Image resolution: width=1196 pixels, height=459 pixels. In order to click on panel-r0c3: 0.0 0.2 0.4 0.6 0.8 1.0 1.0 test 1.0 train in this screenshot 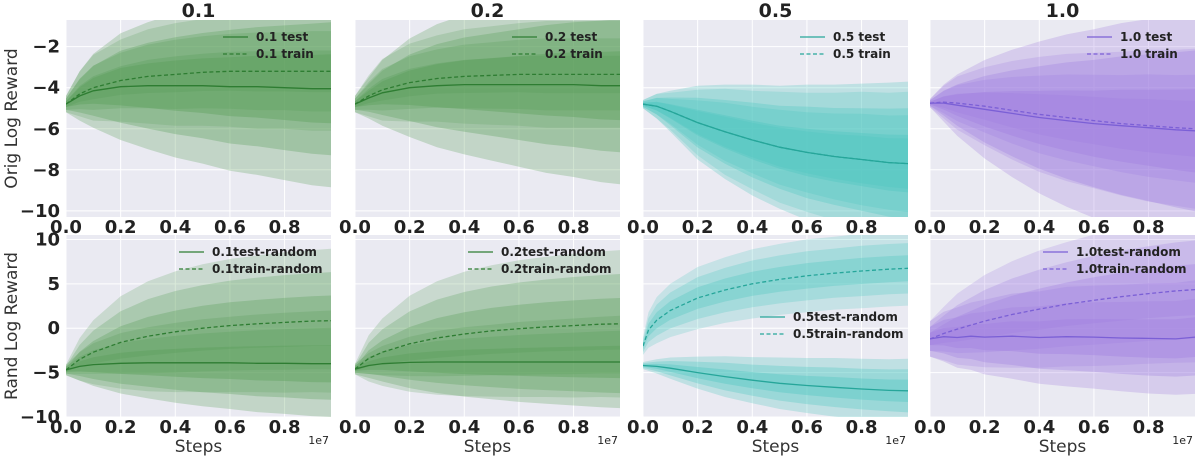, I will do `click(1054, 119)`.